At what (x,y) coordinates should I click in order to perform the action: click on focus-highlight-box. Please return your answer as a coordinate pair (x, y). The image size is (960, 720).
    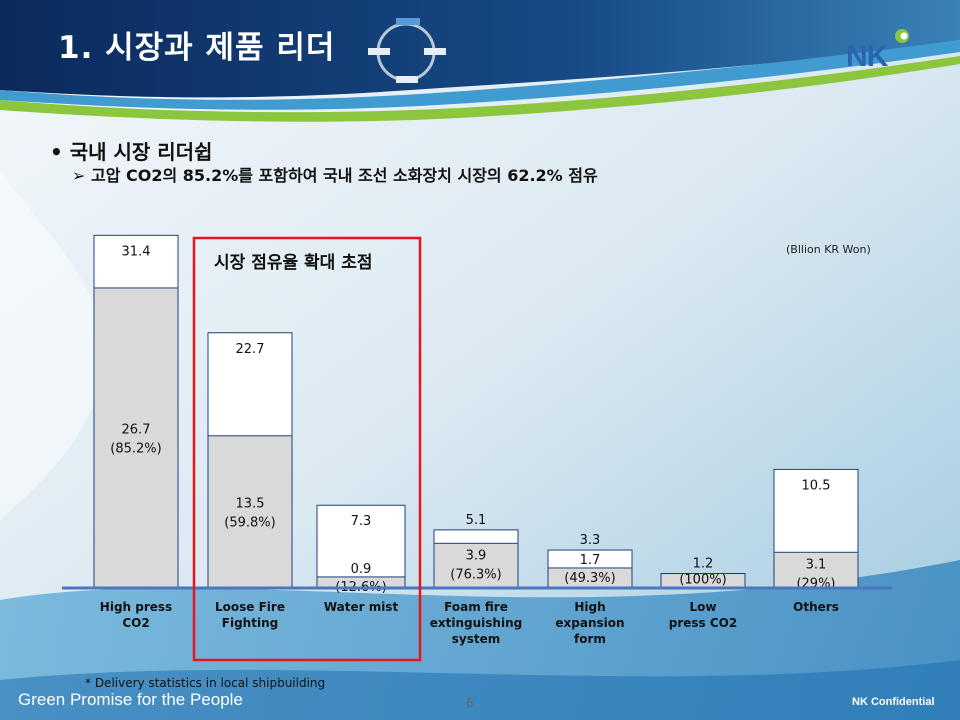
    Looking at the image, I should click on (307, 449).